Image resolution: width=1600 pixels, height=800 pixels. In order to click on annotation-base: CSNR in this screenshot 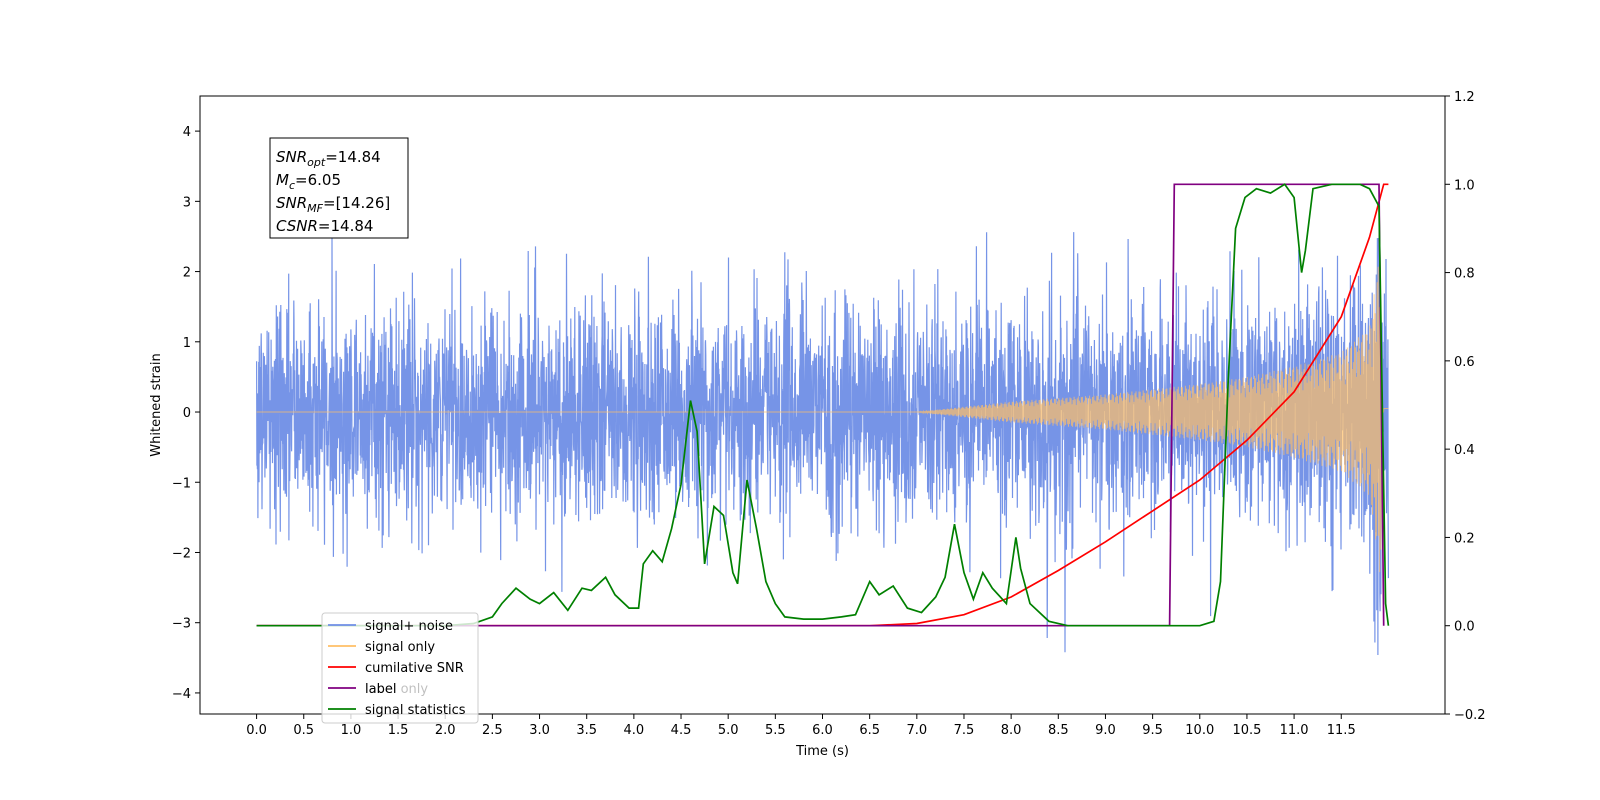, I will do `click(297, 226)`.